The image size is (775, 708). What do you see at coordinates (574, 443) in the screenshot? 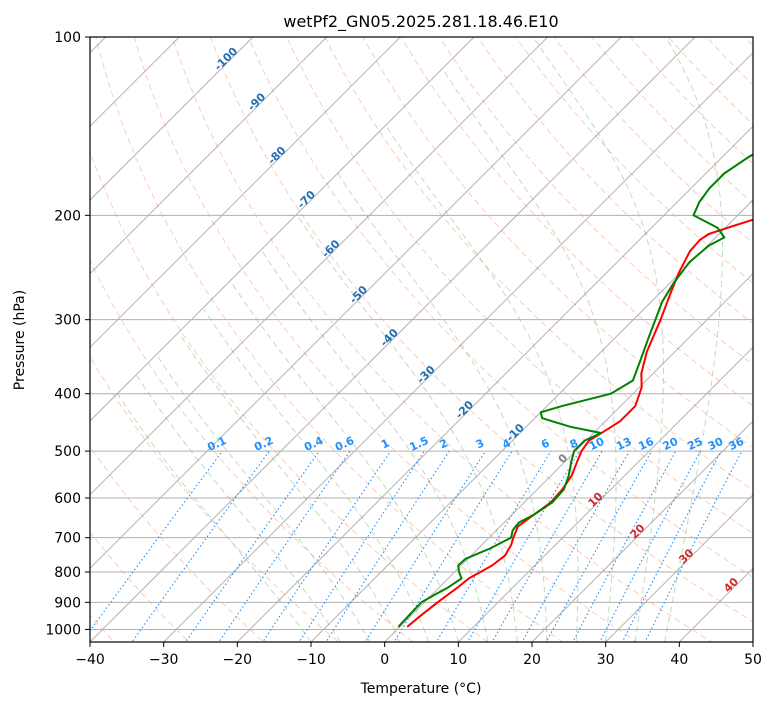
I see `mixing-ratio-label: 8` at bounding box center [574, 443].